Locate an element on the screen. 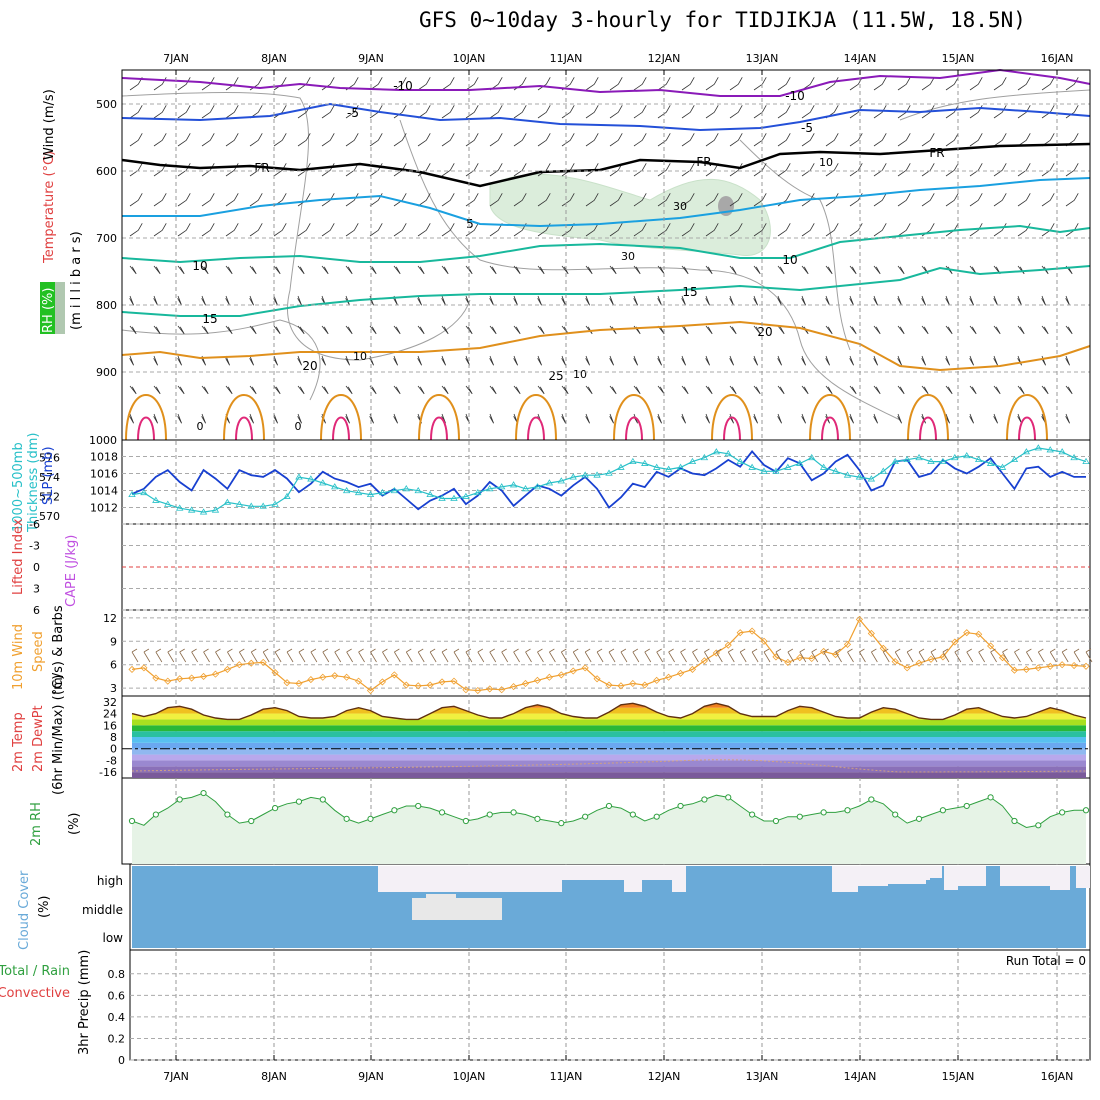 The height and width of the screenshot is (1100, 1100). li-tick-label: -3 is located at coordinates (34, 546).